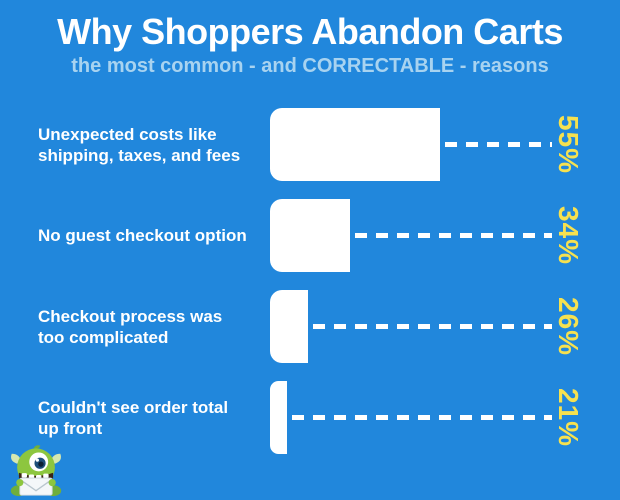  Describe the element at coordinates (36, 470) in the screenshot. I see `optinmonster-mascot-icon` at that location.